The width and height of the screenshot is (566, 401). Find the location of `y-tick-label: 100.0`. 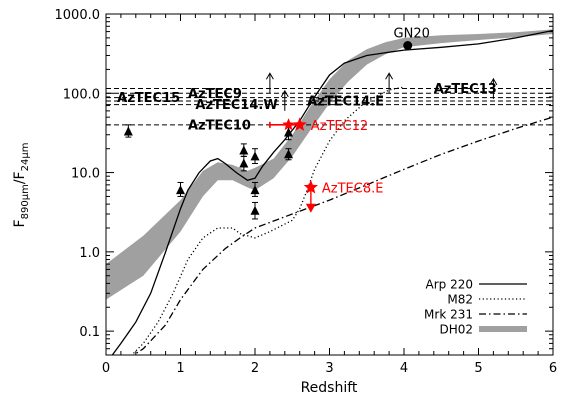

y-tick-label: 100.0 is located at coordinates (81, 94).